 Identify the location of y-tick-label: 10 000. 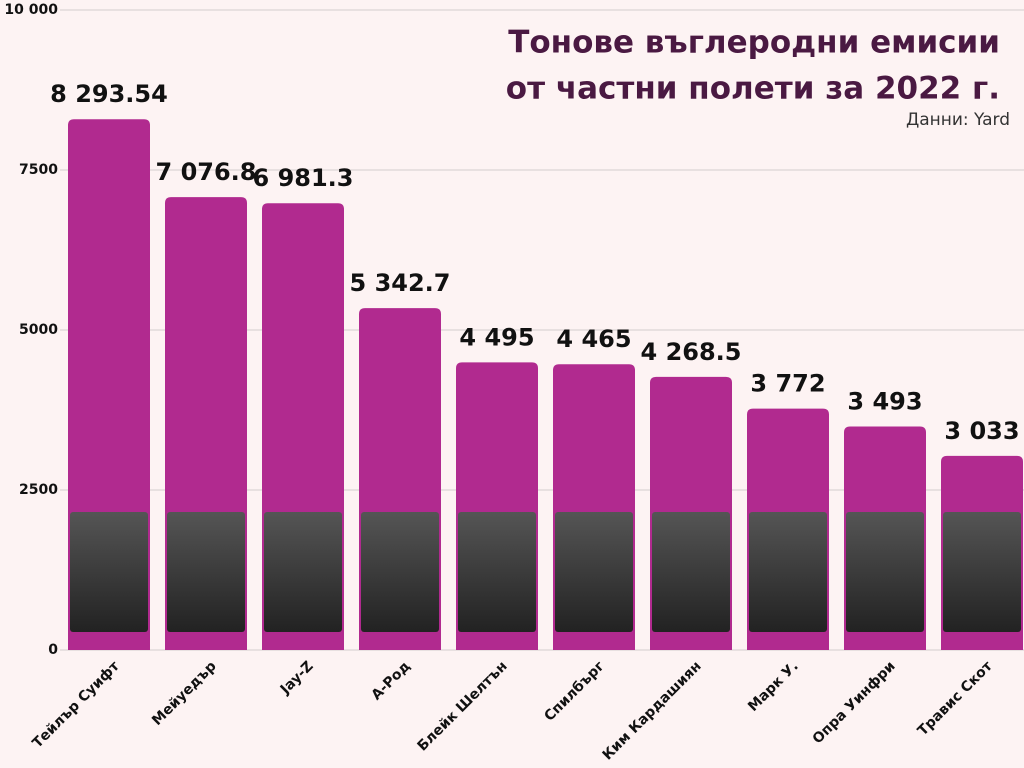
(31, 10).